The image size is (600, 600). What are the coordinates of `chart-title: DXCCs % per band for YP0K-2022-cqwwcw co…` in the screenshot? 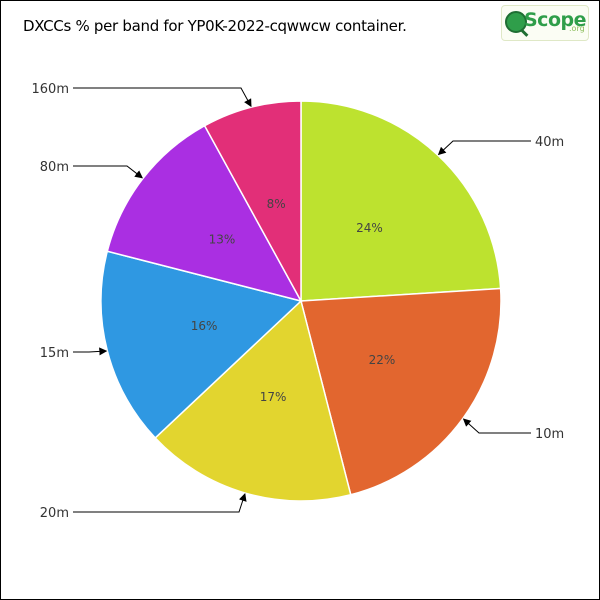 It's located at (215, 26).